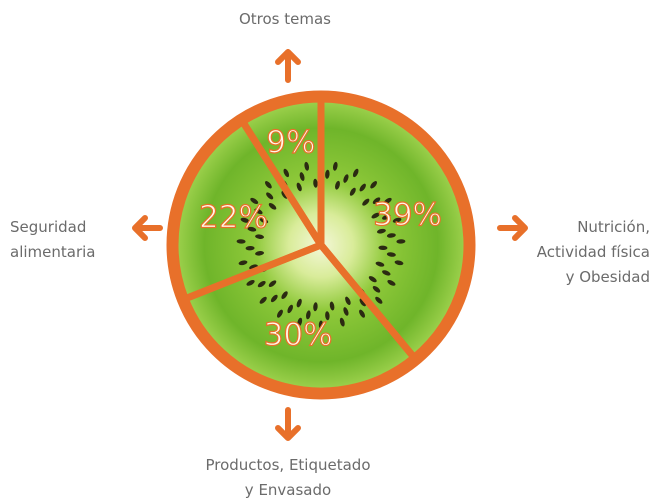  I want to click on arrow-right, so click(512, 228).